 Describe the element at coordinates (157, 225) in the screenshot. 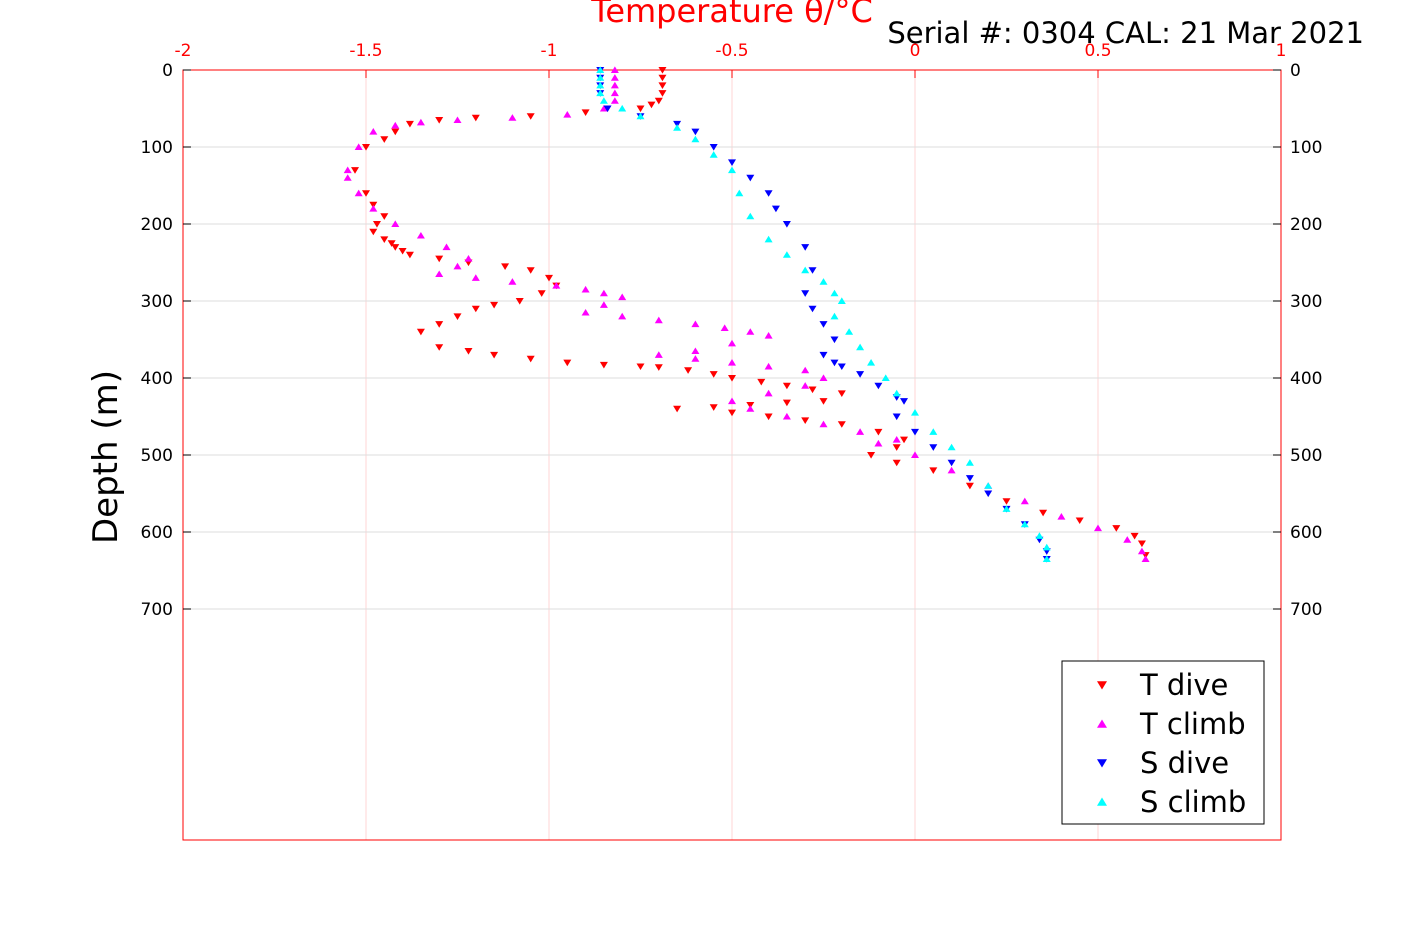

I see `y-tick-label-left: 200` at that location.